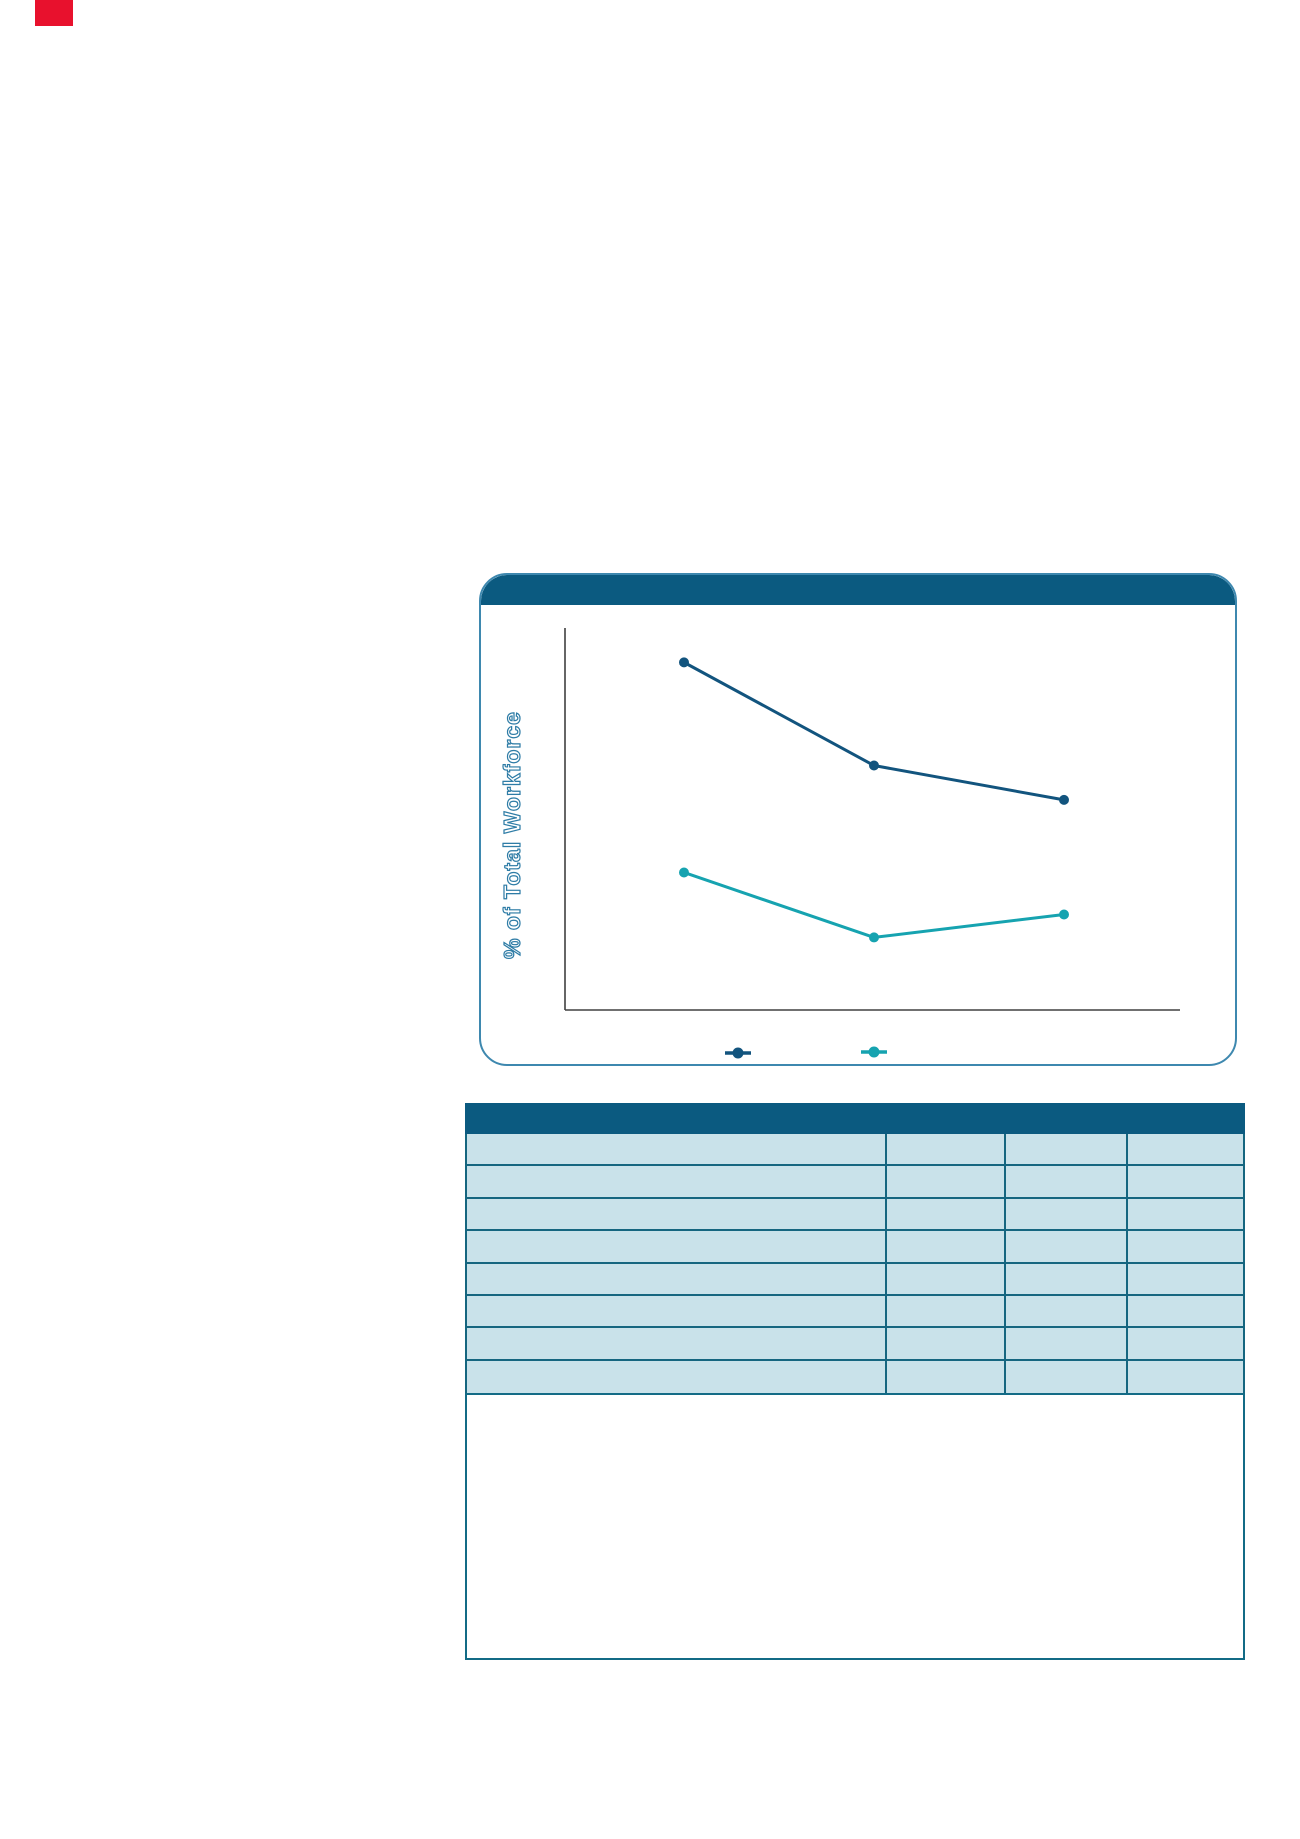 The height and width of the screenshot is (1839, 1300). What do you see at coordinates (54, 13) in the screenshot?
I see `red-corner-marker` at bounding box center [54, 13].